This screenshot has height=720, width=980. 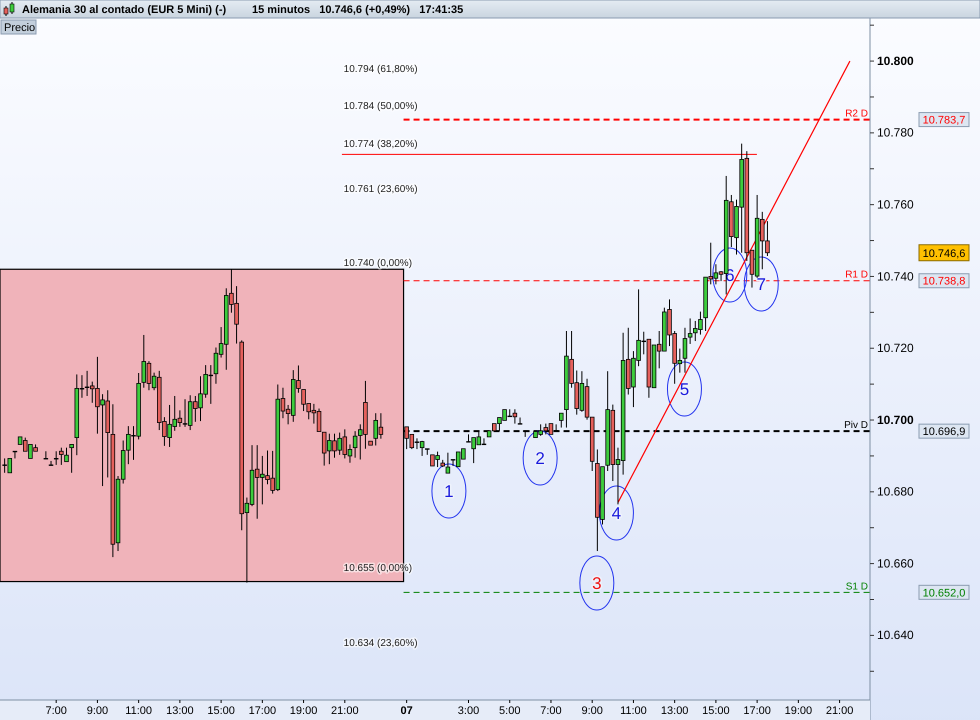 I want to click on annotation: 10.774 (38,20%), so click(x=381, y=144).